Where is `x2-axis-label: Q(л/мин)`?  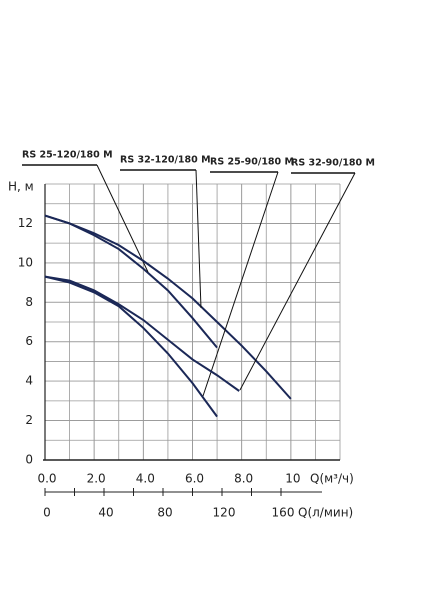
x2-axis-label: Q(л/мин) is located at coordinates (325, 513).